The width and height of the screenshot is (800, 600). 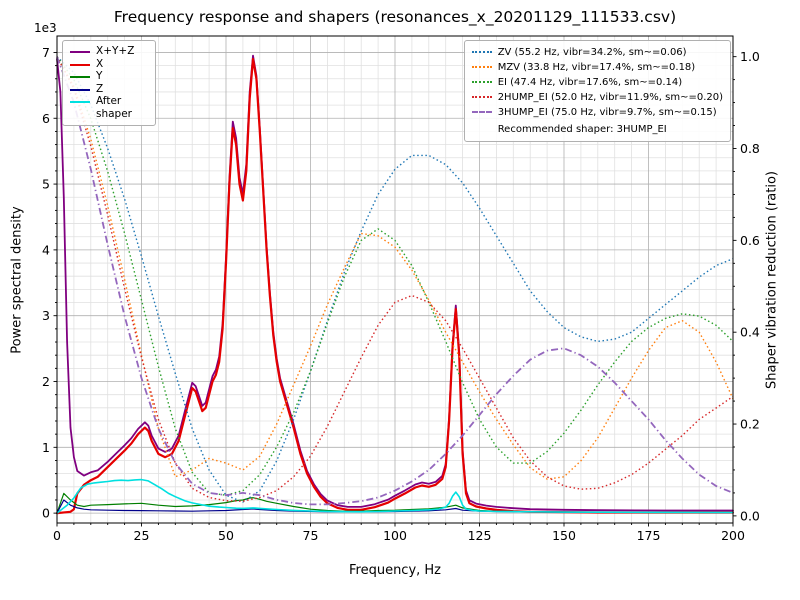 I want to click on y-tick-label-left: 2, so click(x=46, y=381).